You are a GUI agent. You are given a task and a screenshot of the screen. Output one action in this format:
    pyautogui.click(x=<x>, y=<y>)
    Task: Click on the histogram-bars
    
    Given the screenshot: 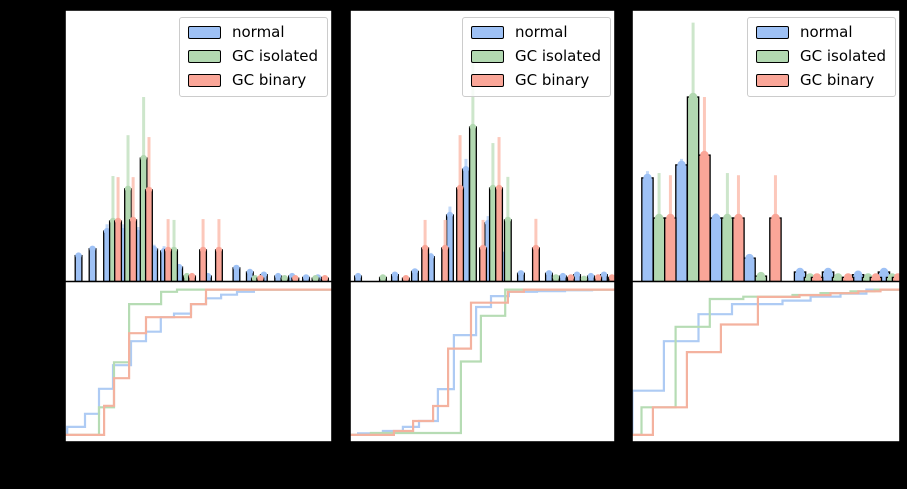 What is the action you would take?
    pyautogui.click(x=485, y=170)
    